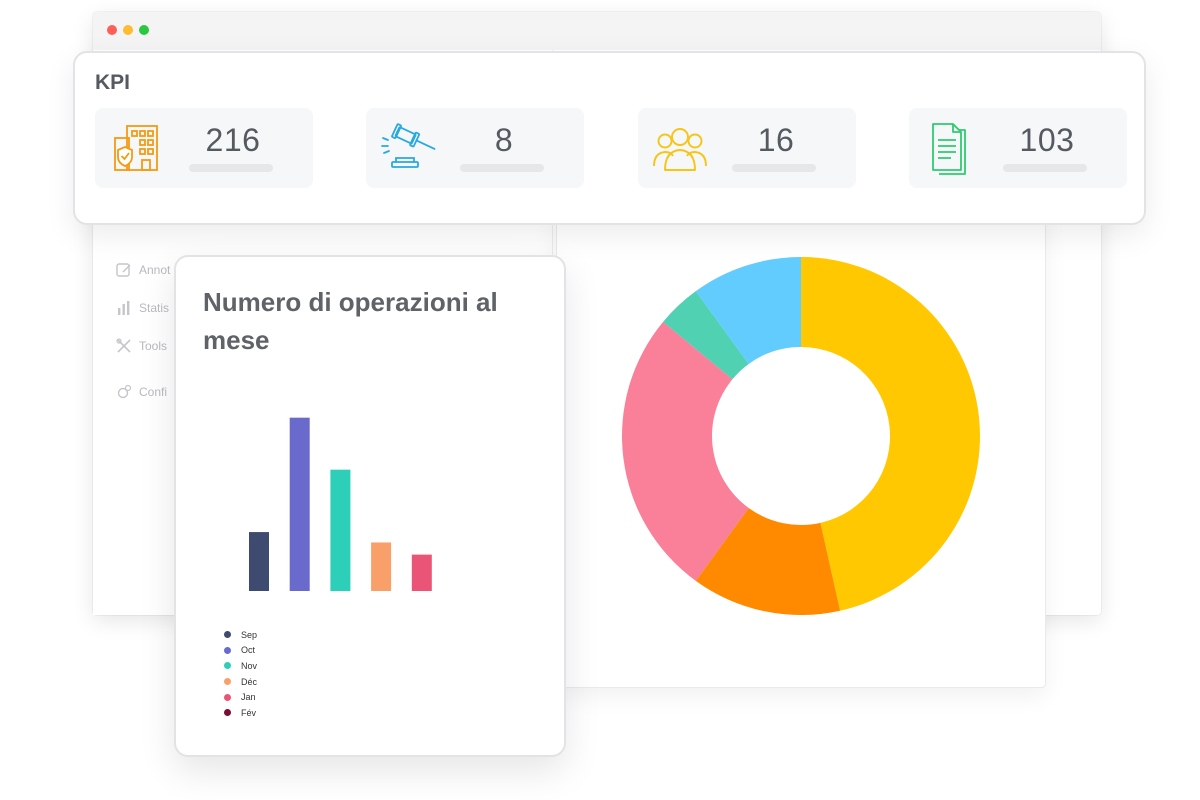 The width and height of the screenshot is (1200, 800). Describe the element at coordinates (240, 635) in the screenshot. I see `legend-item: Sep` at that location.